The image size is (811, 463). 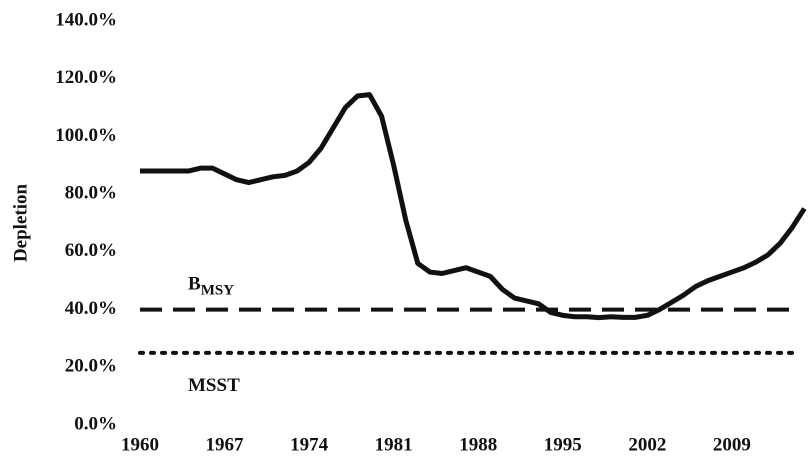 What do you see at coordinates (218, 291) in the screenshot?
I see `reference-label-subscript: MSY` at bounding box center [218, 291].